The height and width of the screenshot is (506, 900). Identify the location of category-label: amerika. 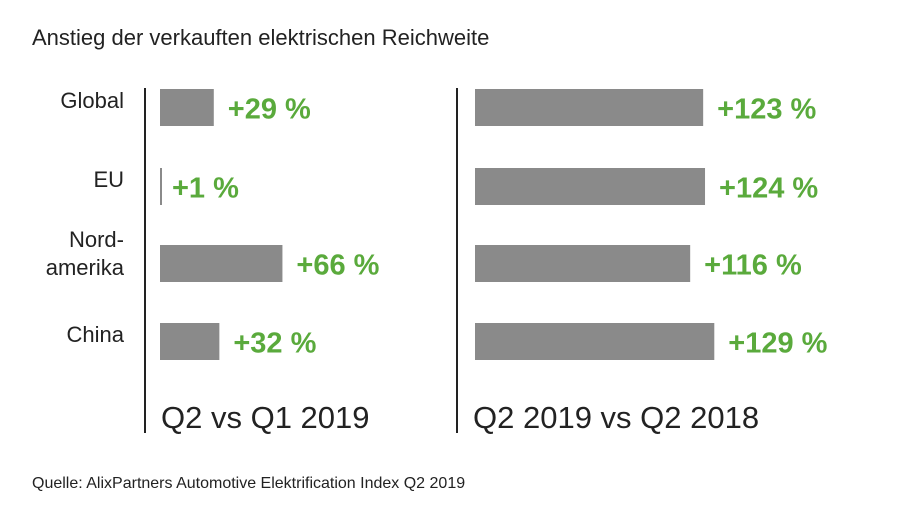
(85, 267).